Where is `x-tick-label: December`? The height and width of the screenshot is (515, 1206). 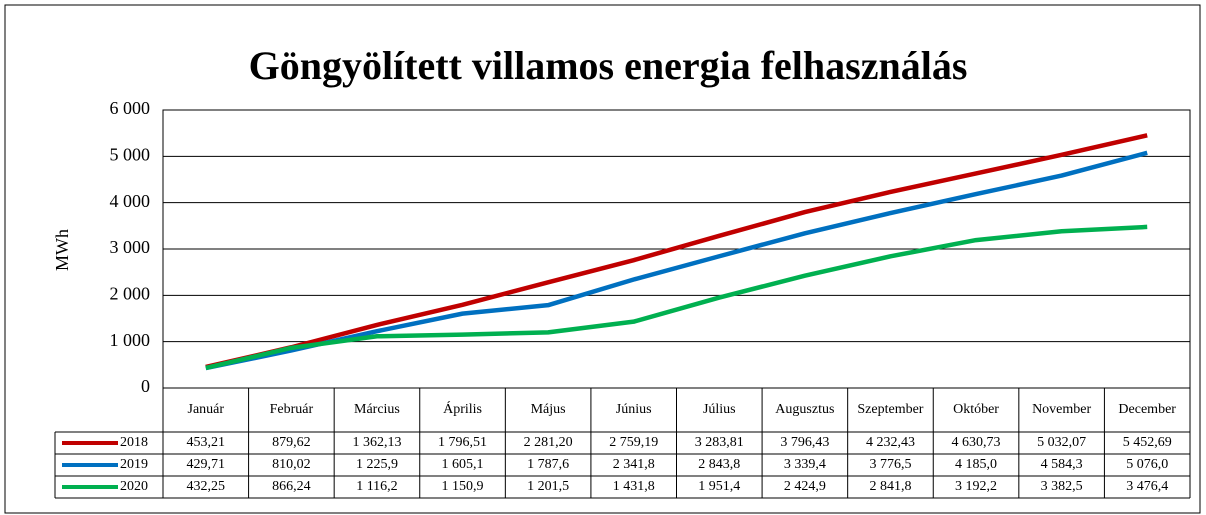
x-tick-label: December is located at coordinates (1147, 409).